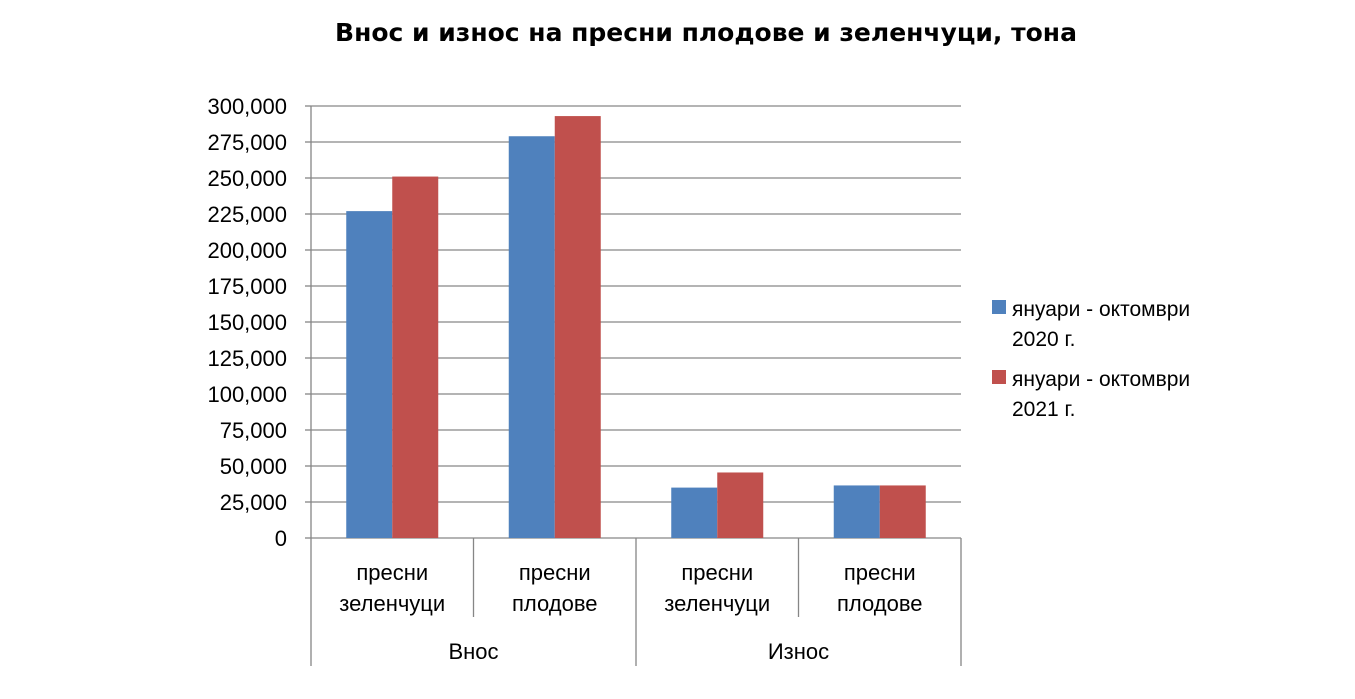 The width and height of the screenshot is (1355, 699). Describe the element at coordinates (247, 358) in the screenshot. I see `y-tick-label: 125,000` at that location.